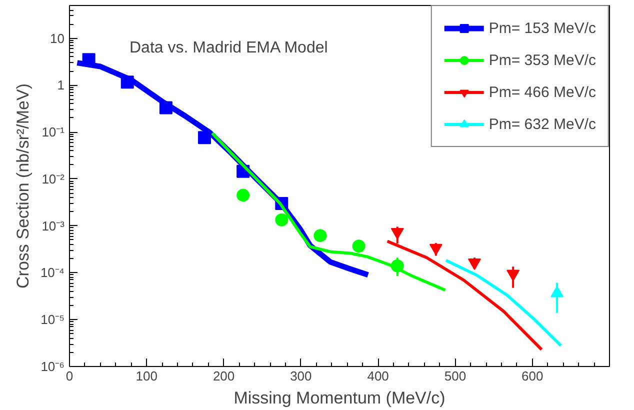 The width and height of the screenshot is (634, 410). I want to click on y-tick-label: 10⁻³, so click(54, 226).